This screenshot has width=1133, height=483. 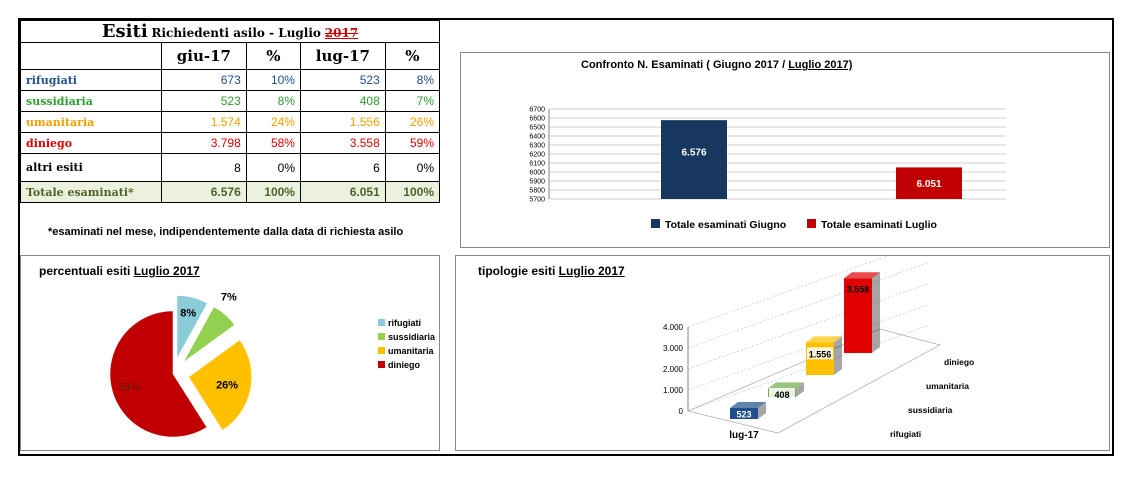 I want to click on row-label: Totale esaminati*, so click(x=91, y=192).